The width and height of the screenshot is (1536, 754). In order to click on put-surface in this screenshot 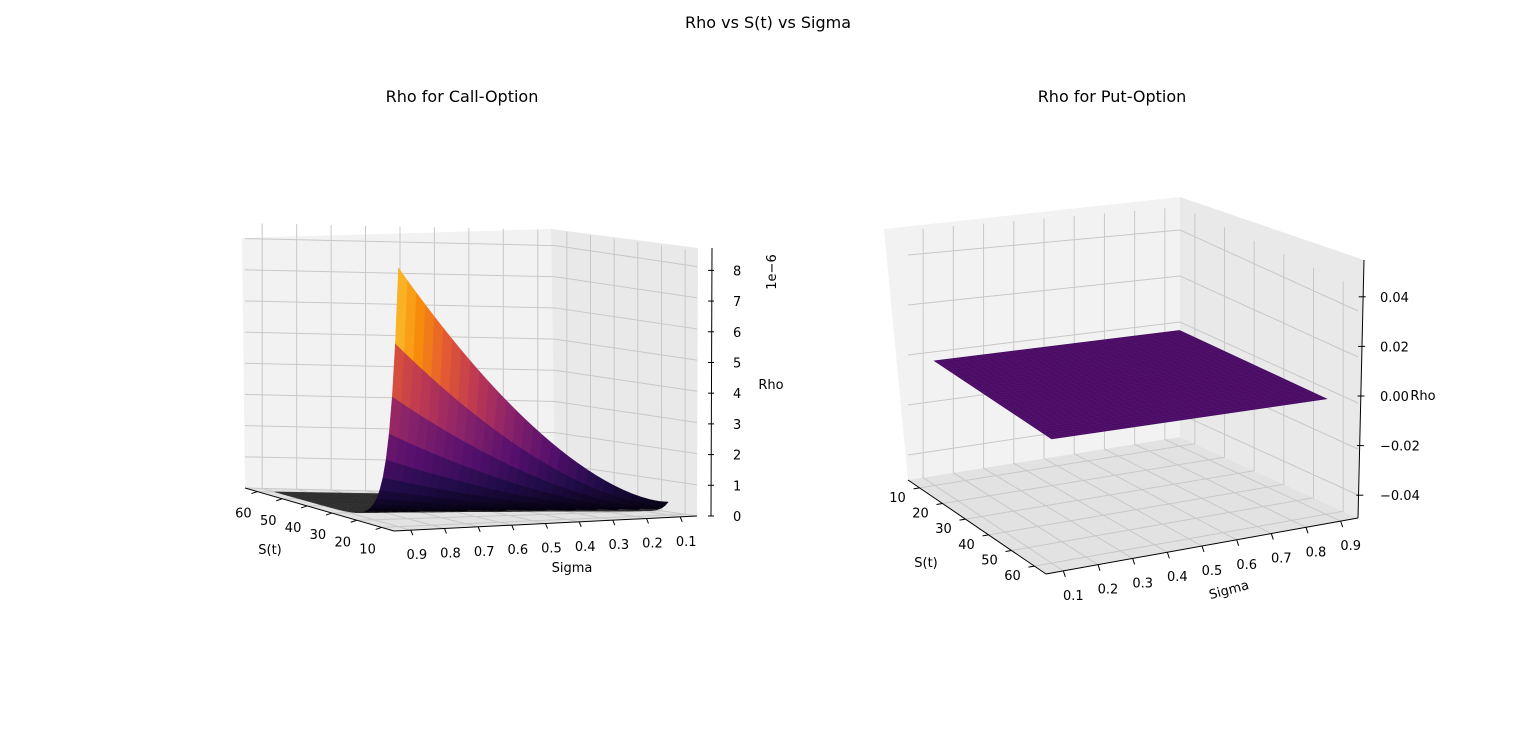, I will do `click(1130, 385)`.